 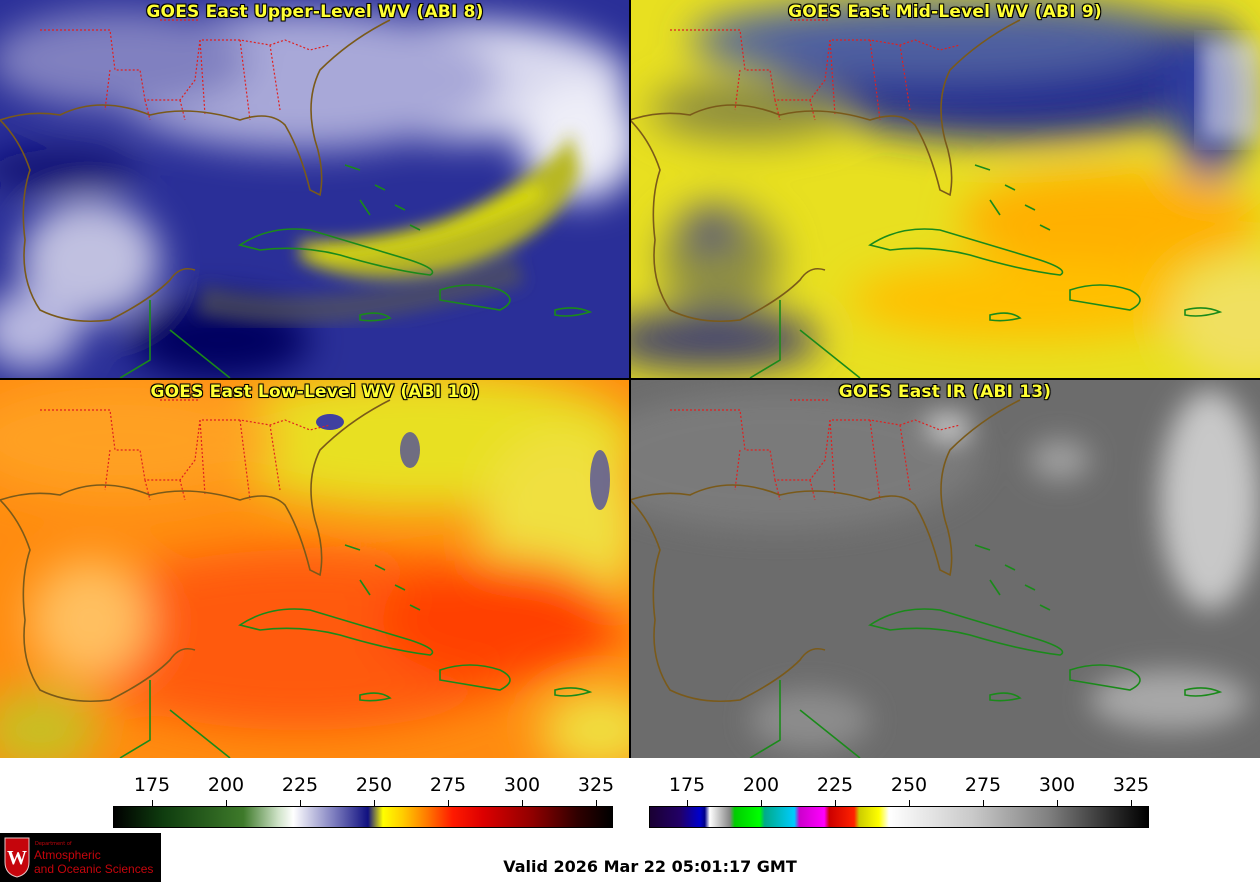 I want to click on logo-atmospheric-text: Atmospheric, so click(x=67, y=855).